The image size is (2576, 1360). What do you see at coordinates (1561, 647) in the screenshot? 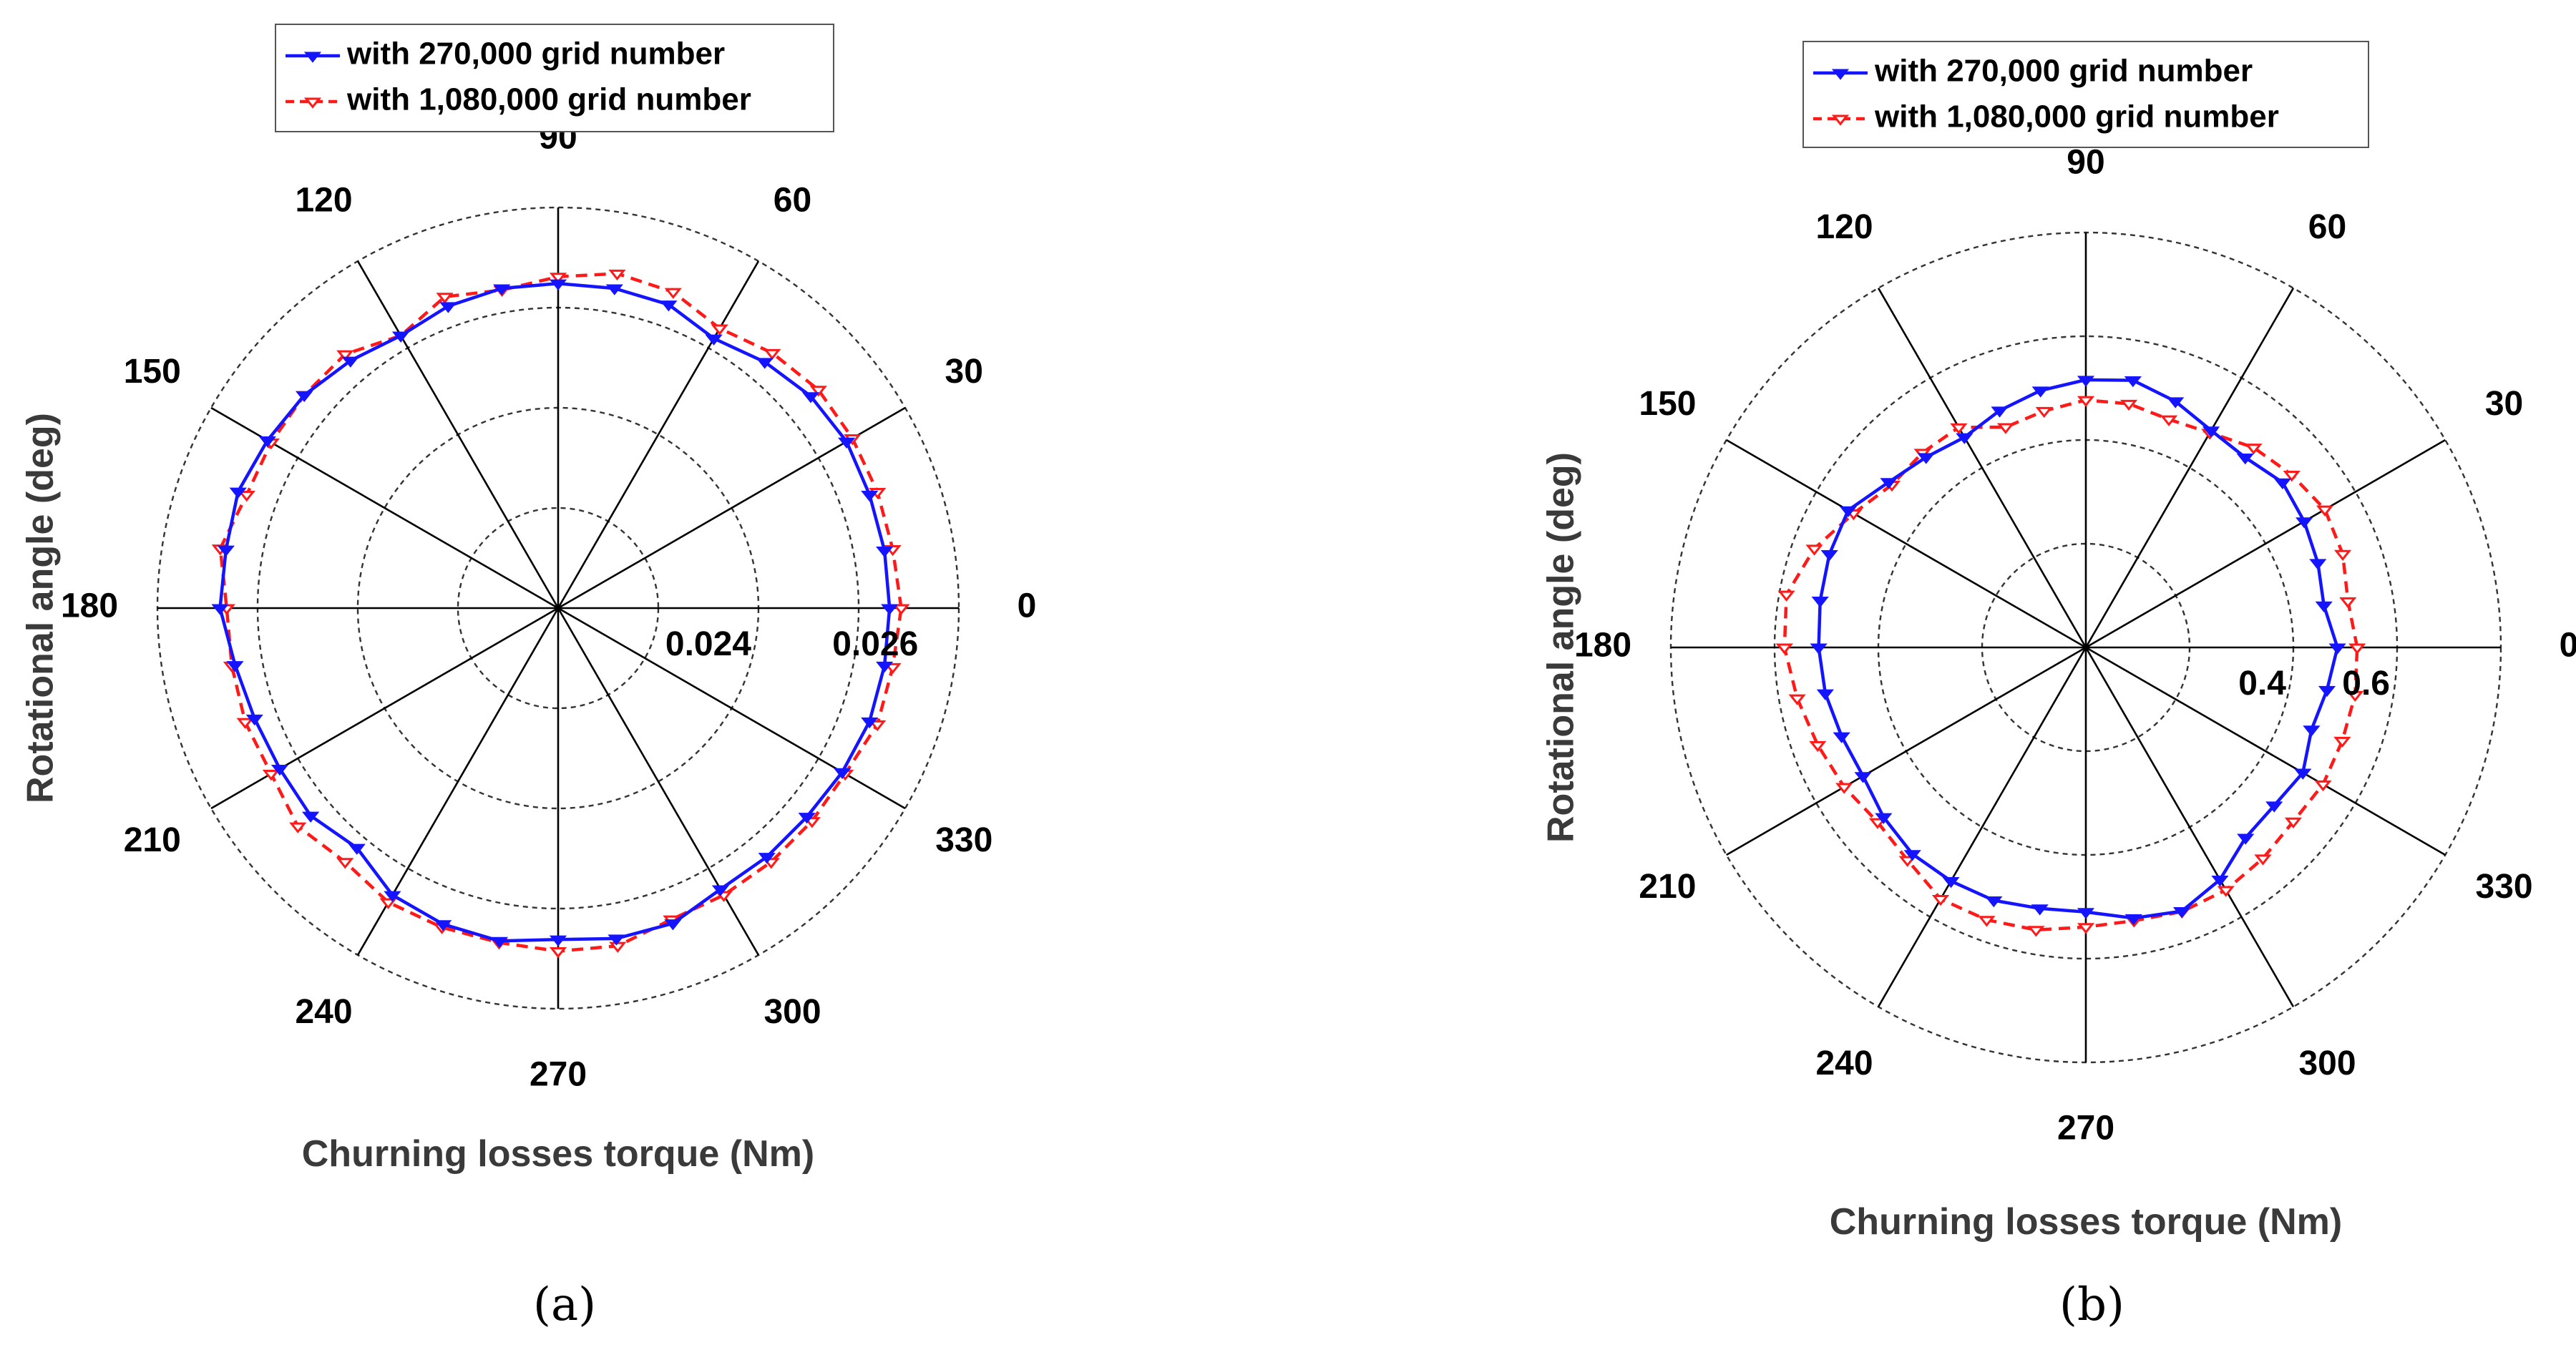
I see `y-axis-label-b: Rotational angle (deg)` at bounding box center [1561, 647].